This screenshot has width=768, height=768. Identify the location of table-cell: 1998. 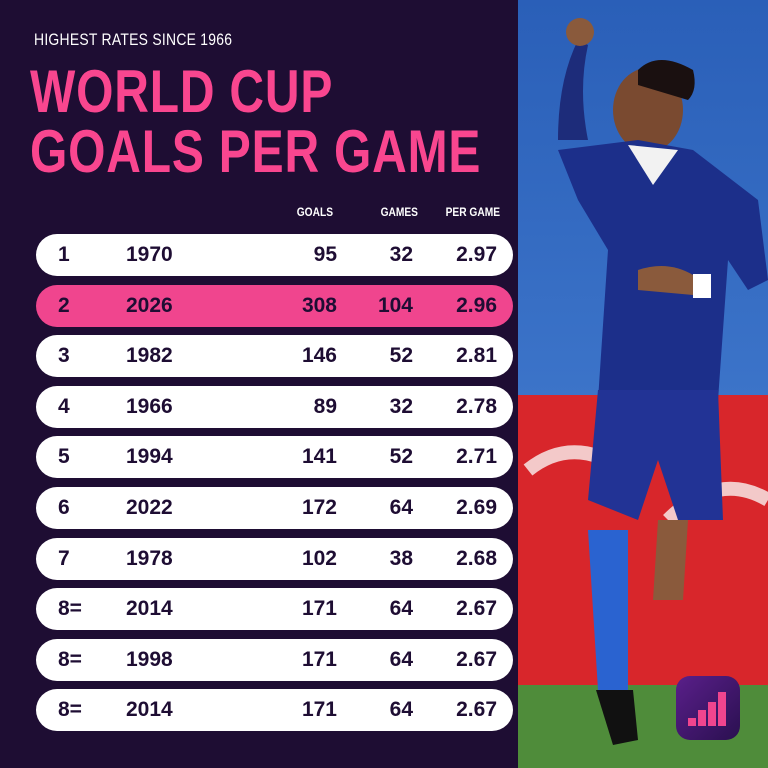
(149, 659).